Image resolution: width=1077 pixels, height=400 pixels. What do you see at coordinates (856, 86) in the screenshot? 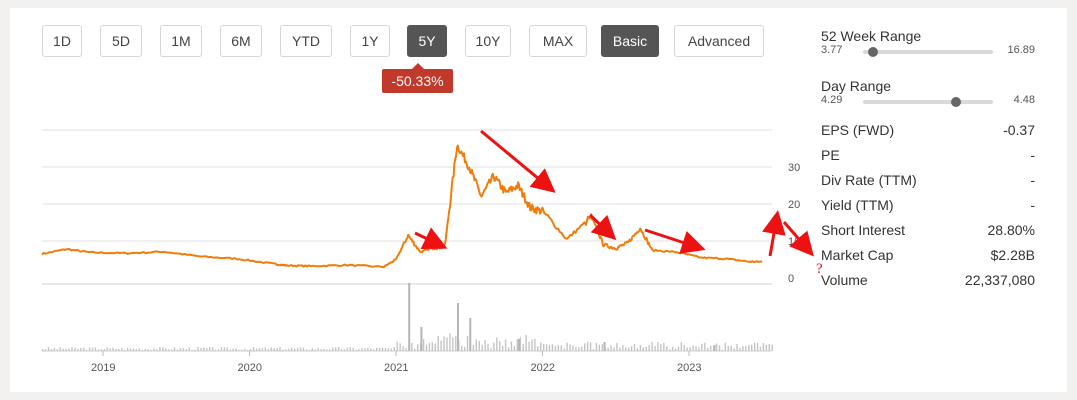
I see `day-range-title: Day Range` at bounding box center [856, 86].